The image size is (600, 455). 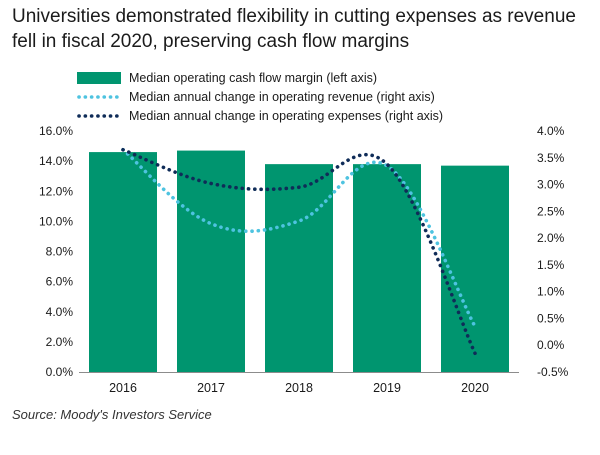 What do you see at coordinates (475, 388) in the screenshot?
I see `x-tick-label: 2020` at bounding box center [475, 388].